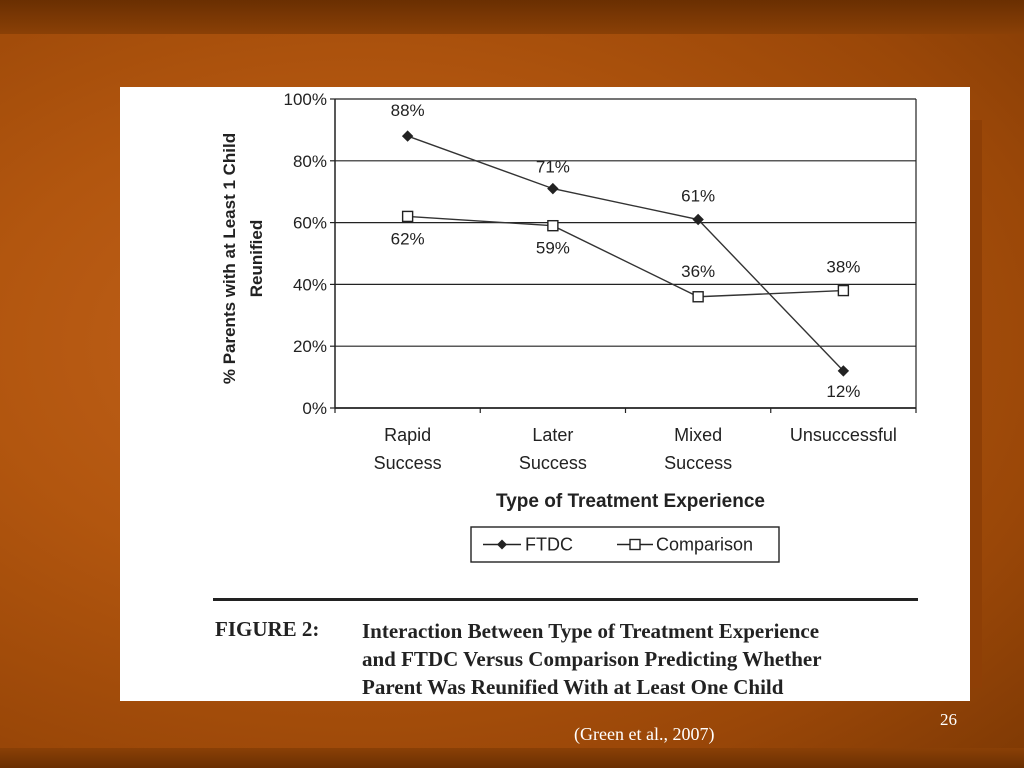 This screenshot has height=768, width=1024. I want to click on legend-ftdc-marker, so click(502, 544).